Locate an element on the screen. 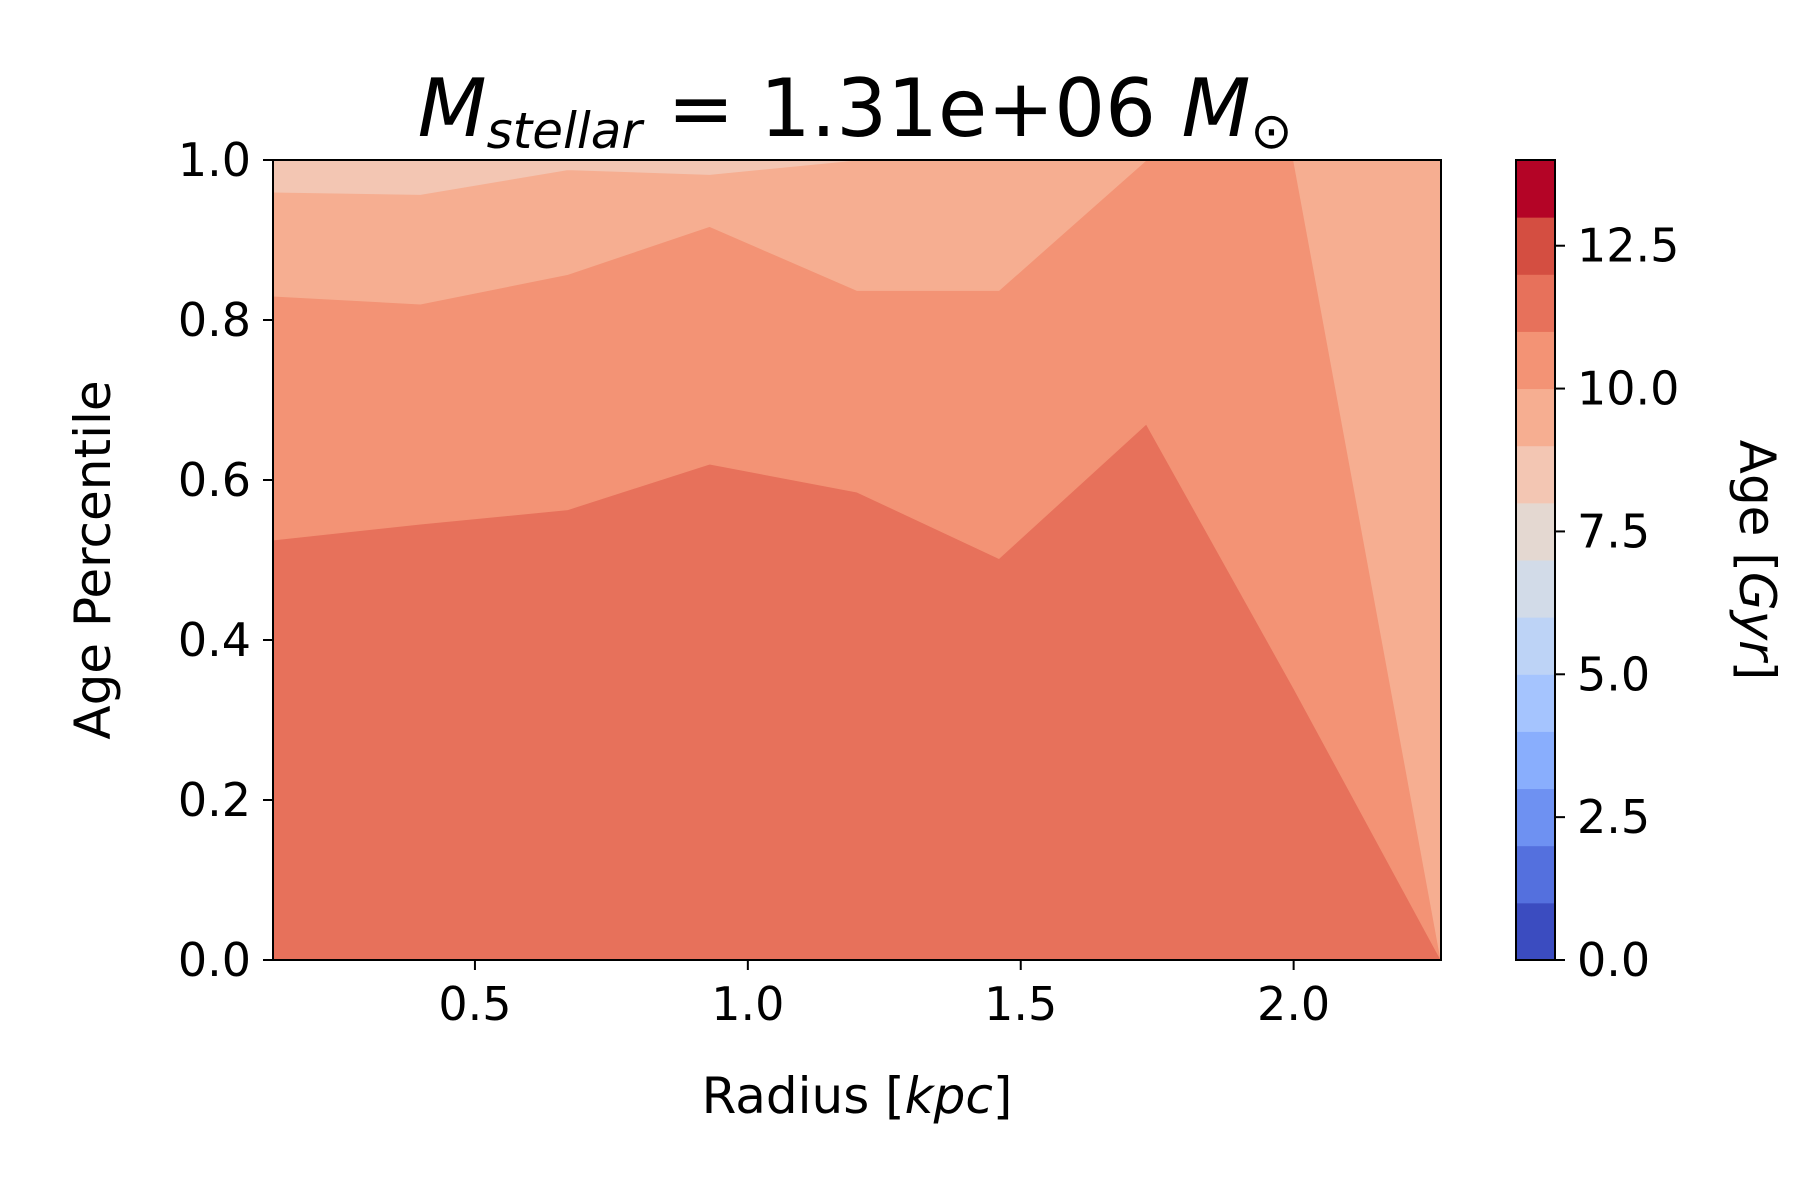  x-tick-label: 0.5 is located at coordinates (474, 1004).